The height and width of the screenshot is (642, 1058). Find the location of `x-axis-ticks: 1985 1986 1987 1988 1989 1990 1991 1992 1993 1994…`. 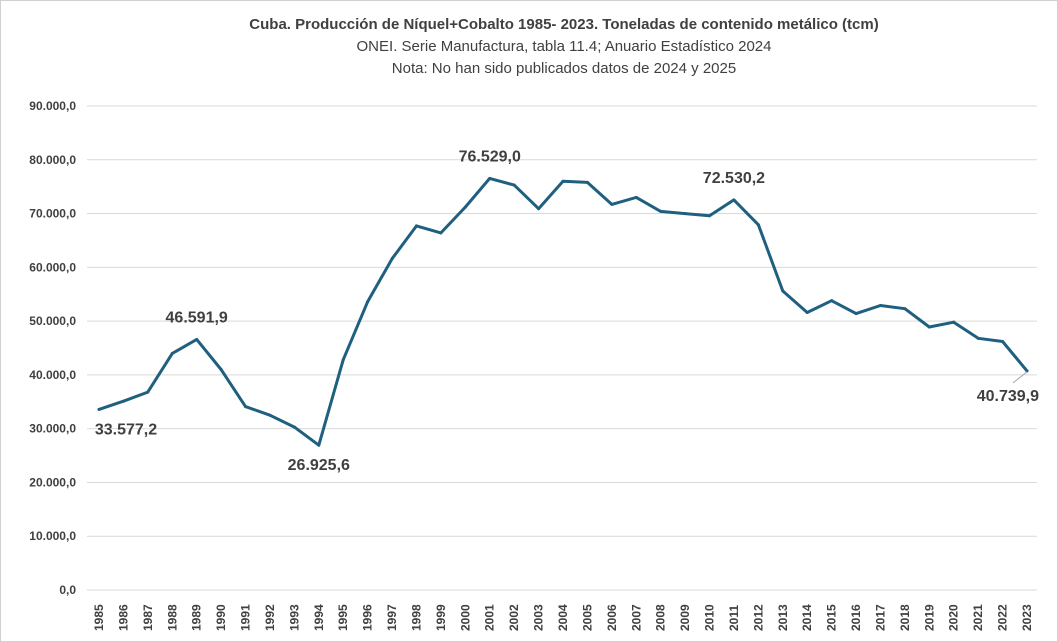

x-axis-ticks: 1985 1986 1987 1988 1989 1990 1991 1992 1993 1994… is located at coordinates (563, 617).